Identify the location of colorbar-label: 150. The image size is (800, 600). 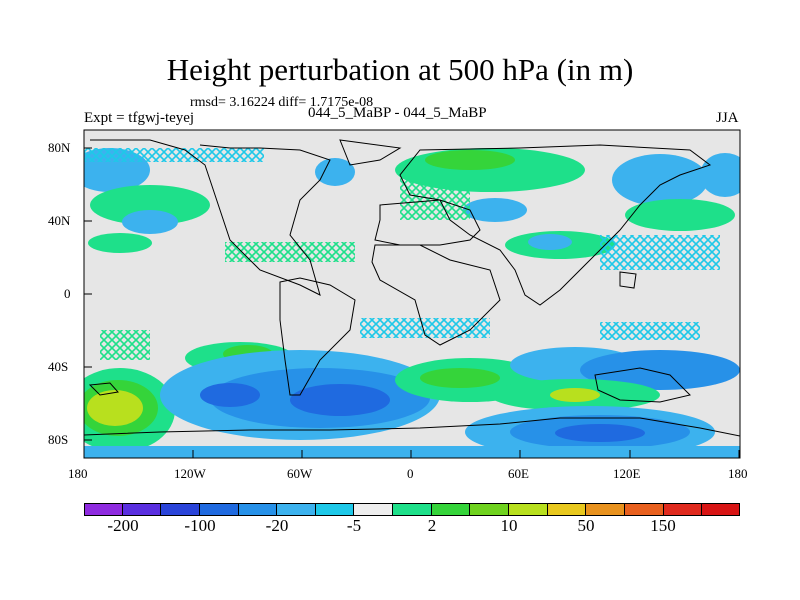
(663, 525).